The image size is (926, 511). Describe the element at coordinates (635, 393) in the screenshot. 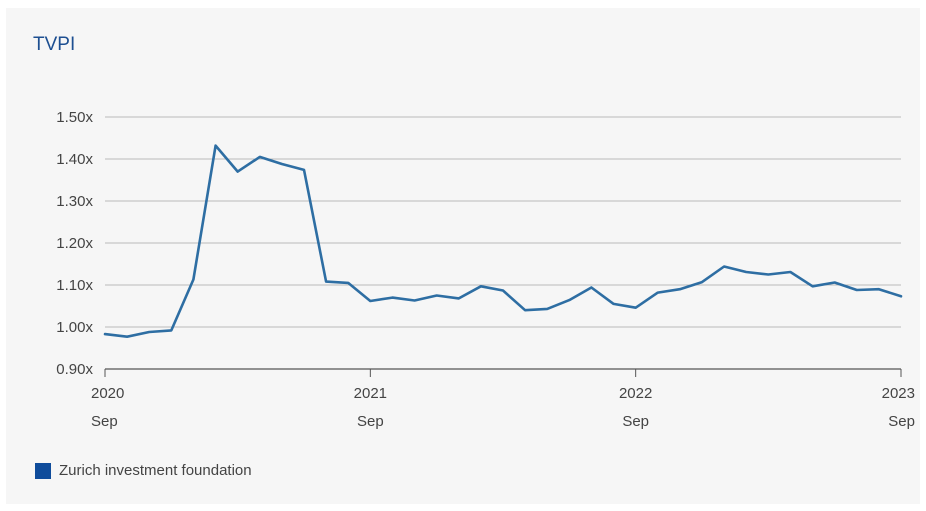

I see `x-tick-year-label: 2022` at that location.